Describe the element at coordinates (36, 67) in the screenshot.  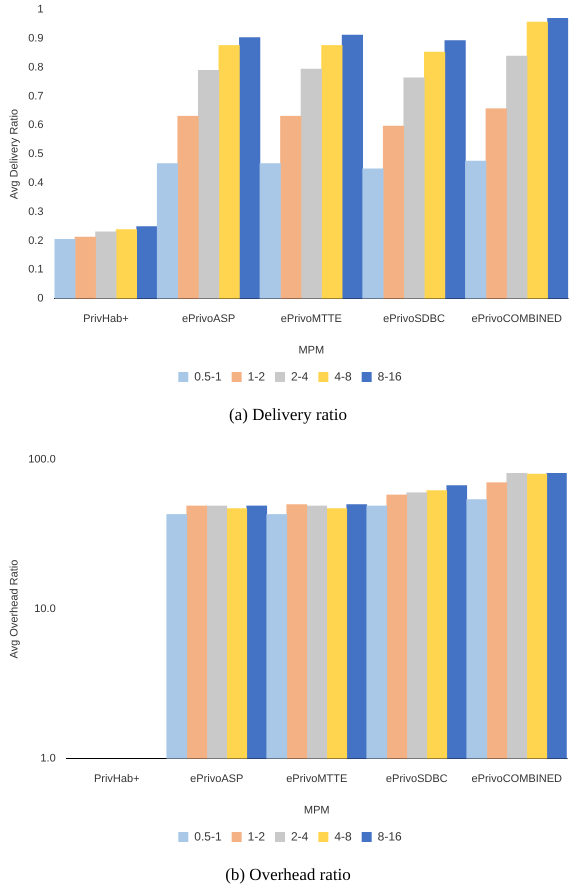
I see `y-tick-label: 0.8` at that location.